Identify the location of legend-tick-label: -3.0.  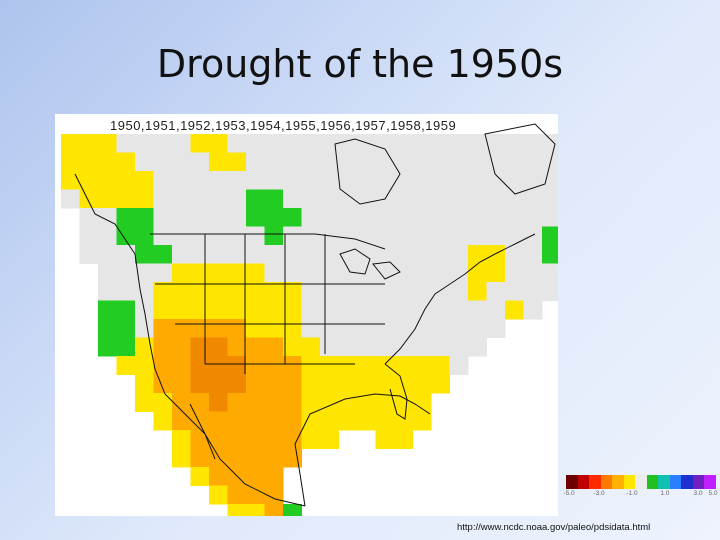
(599, 493).